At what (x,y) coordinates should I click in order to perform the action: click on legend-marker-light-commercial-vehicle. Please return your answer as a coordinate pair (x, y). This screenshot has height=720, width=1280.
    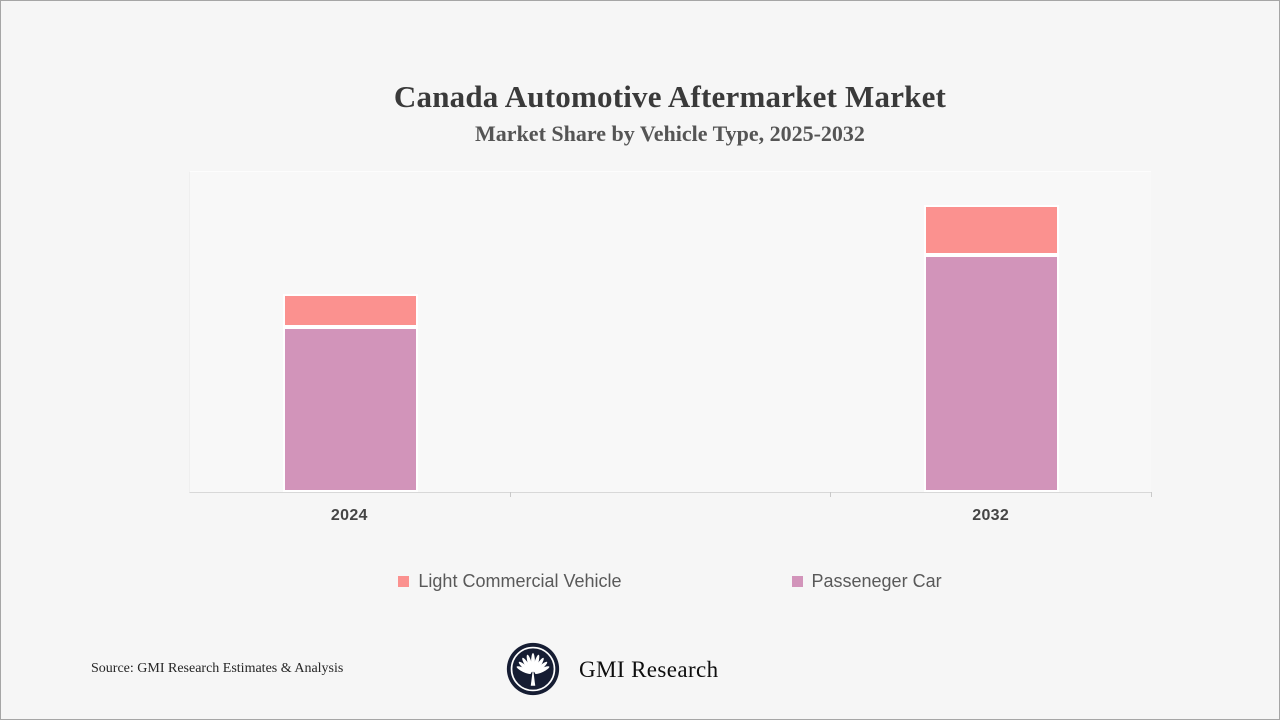
    Looking at the image, I should click on (404, 581).